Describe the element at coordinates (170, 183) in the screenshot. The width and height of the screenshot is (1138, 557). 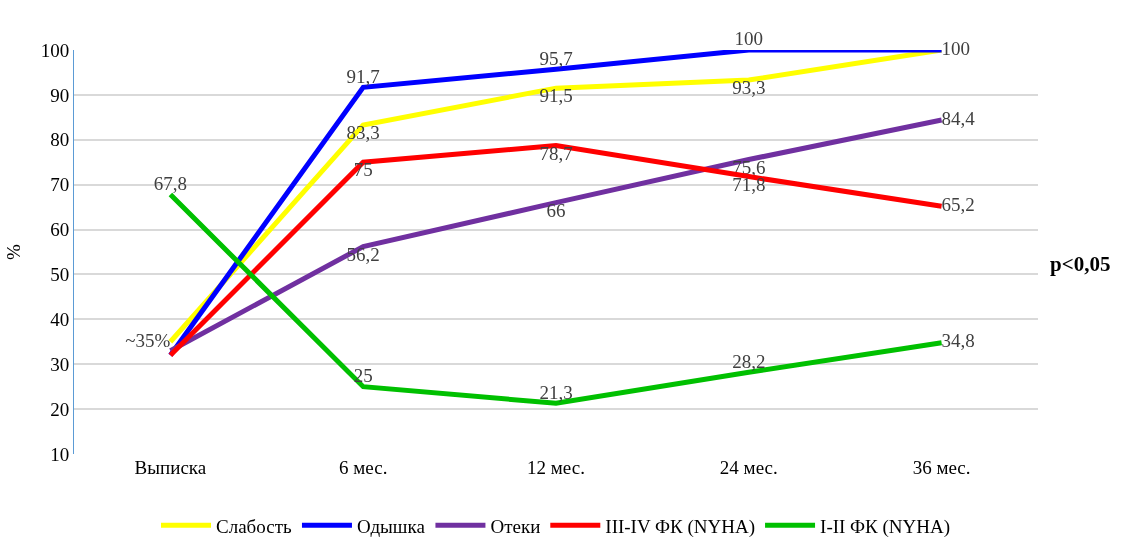
I see `data-label: 67,8` at that location.